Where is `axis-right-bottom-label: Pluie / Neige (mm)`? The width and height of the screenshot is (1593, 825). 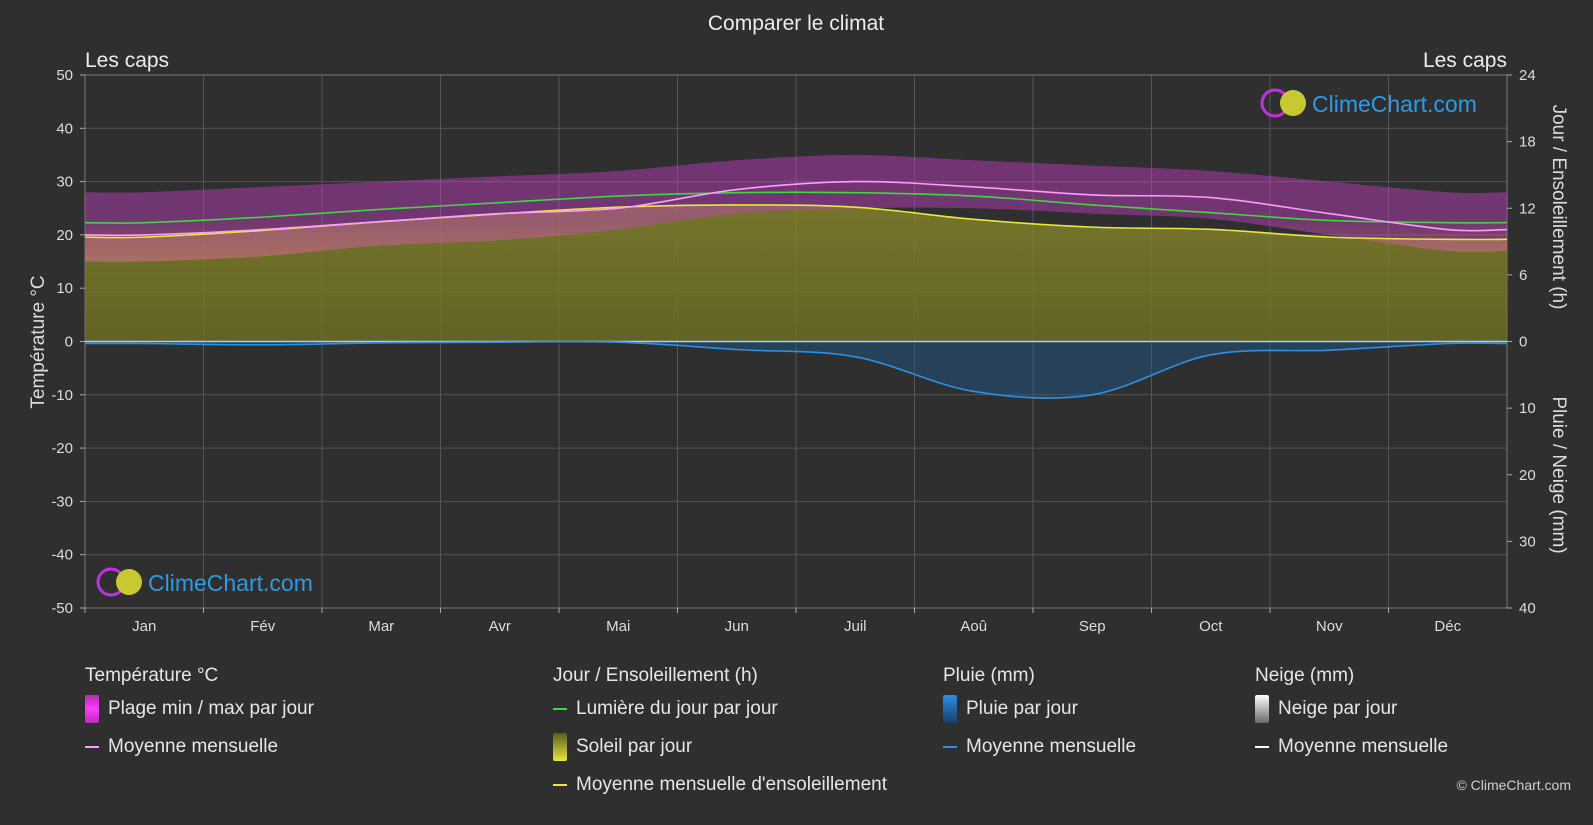 axis-right-bottom-label: Pluie / Neige (mm) is located at coordinates (1558, 474).